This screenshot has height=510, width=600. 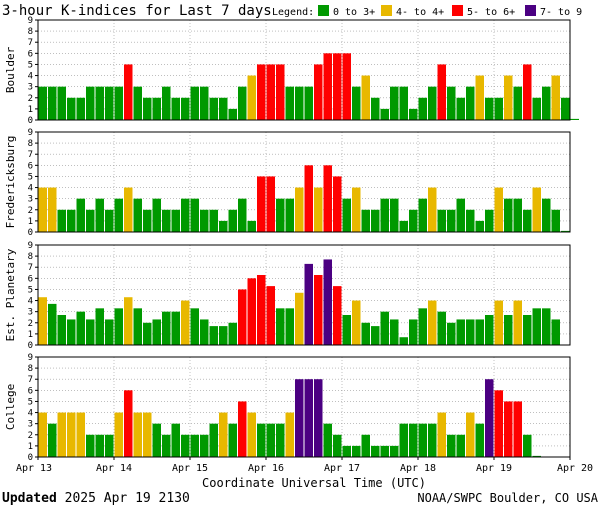 What do you see at coordinates (30, 268) in the screenshot?
I see `y-tick-label: 7` at bounding box center [30, 268].